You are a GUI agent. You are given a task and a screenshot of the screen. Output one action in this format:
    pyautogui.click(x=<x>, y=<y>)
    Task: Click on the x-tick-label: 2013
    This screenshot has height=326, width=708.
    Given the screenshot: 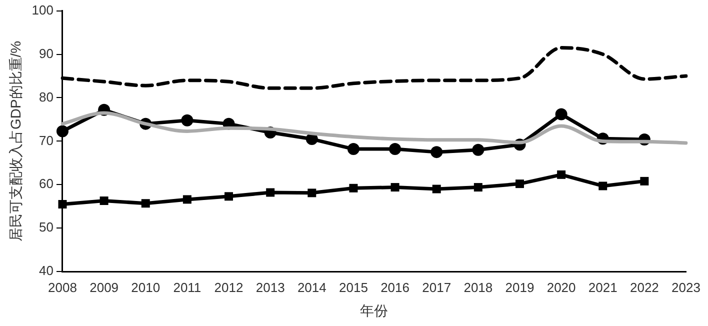 What is the action you would take?
    pyautogui.click(x=270, y=287)
    